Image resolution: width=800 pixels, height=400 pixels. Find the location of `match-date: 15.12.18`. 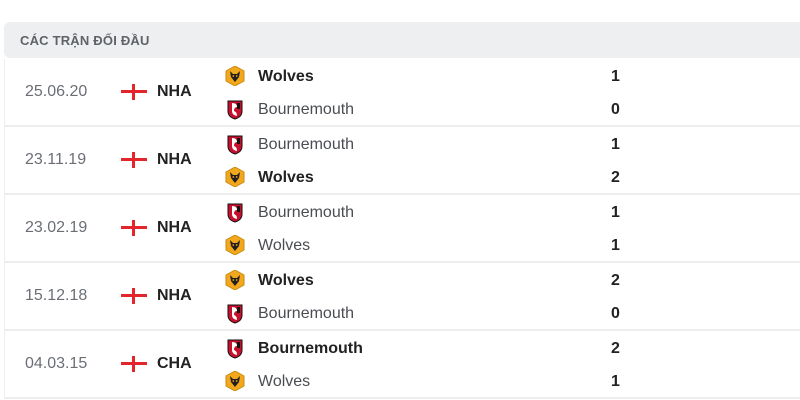

match-date: 15.12.18 is located at coordinates (56, 295).